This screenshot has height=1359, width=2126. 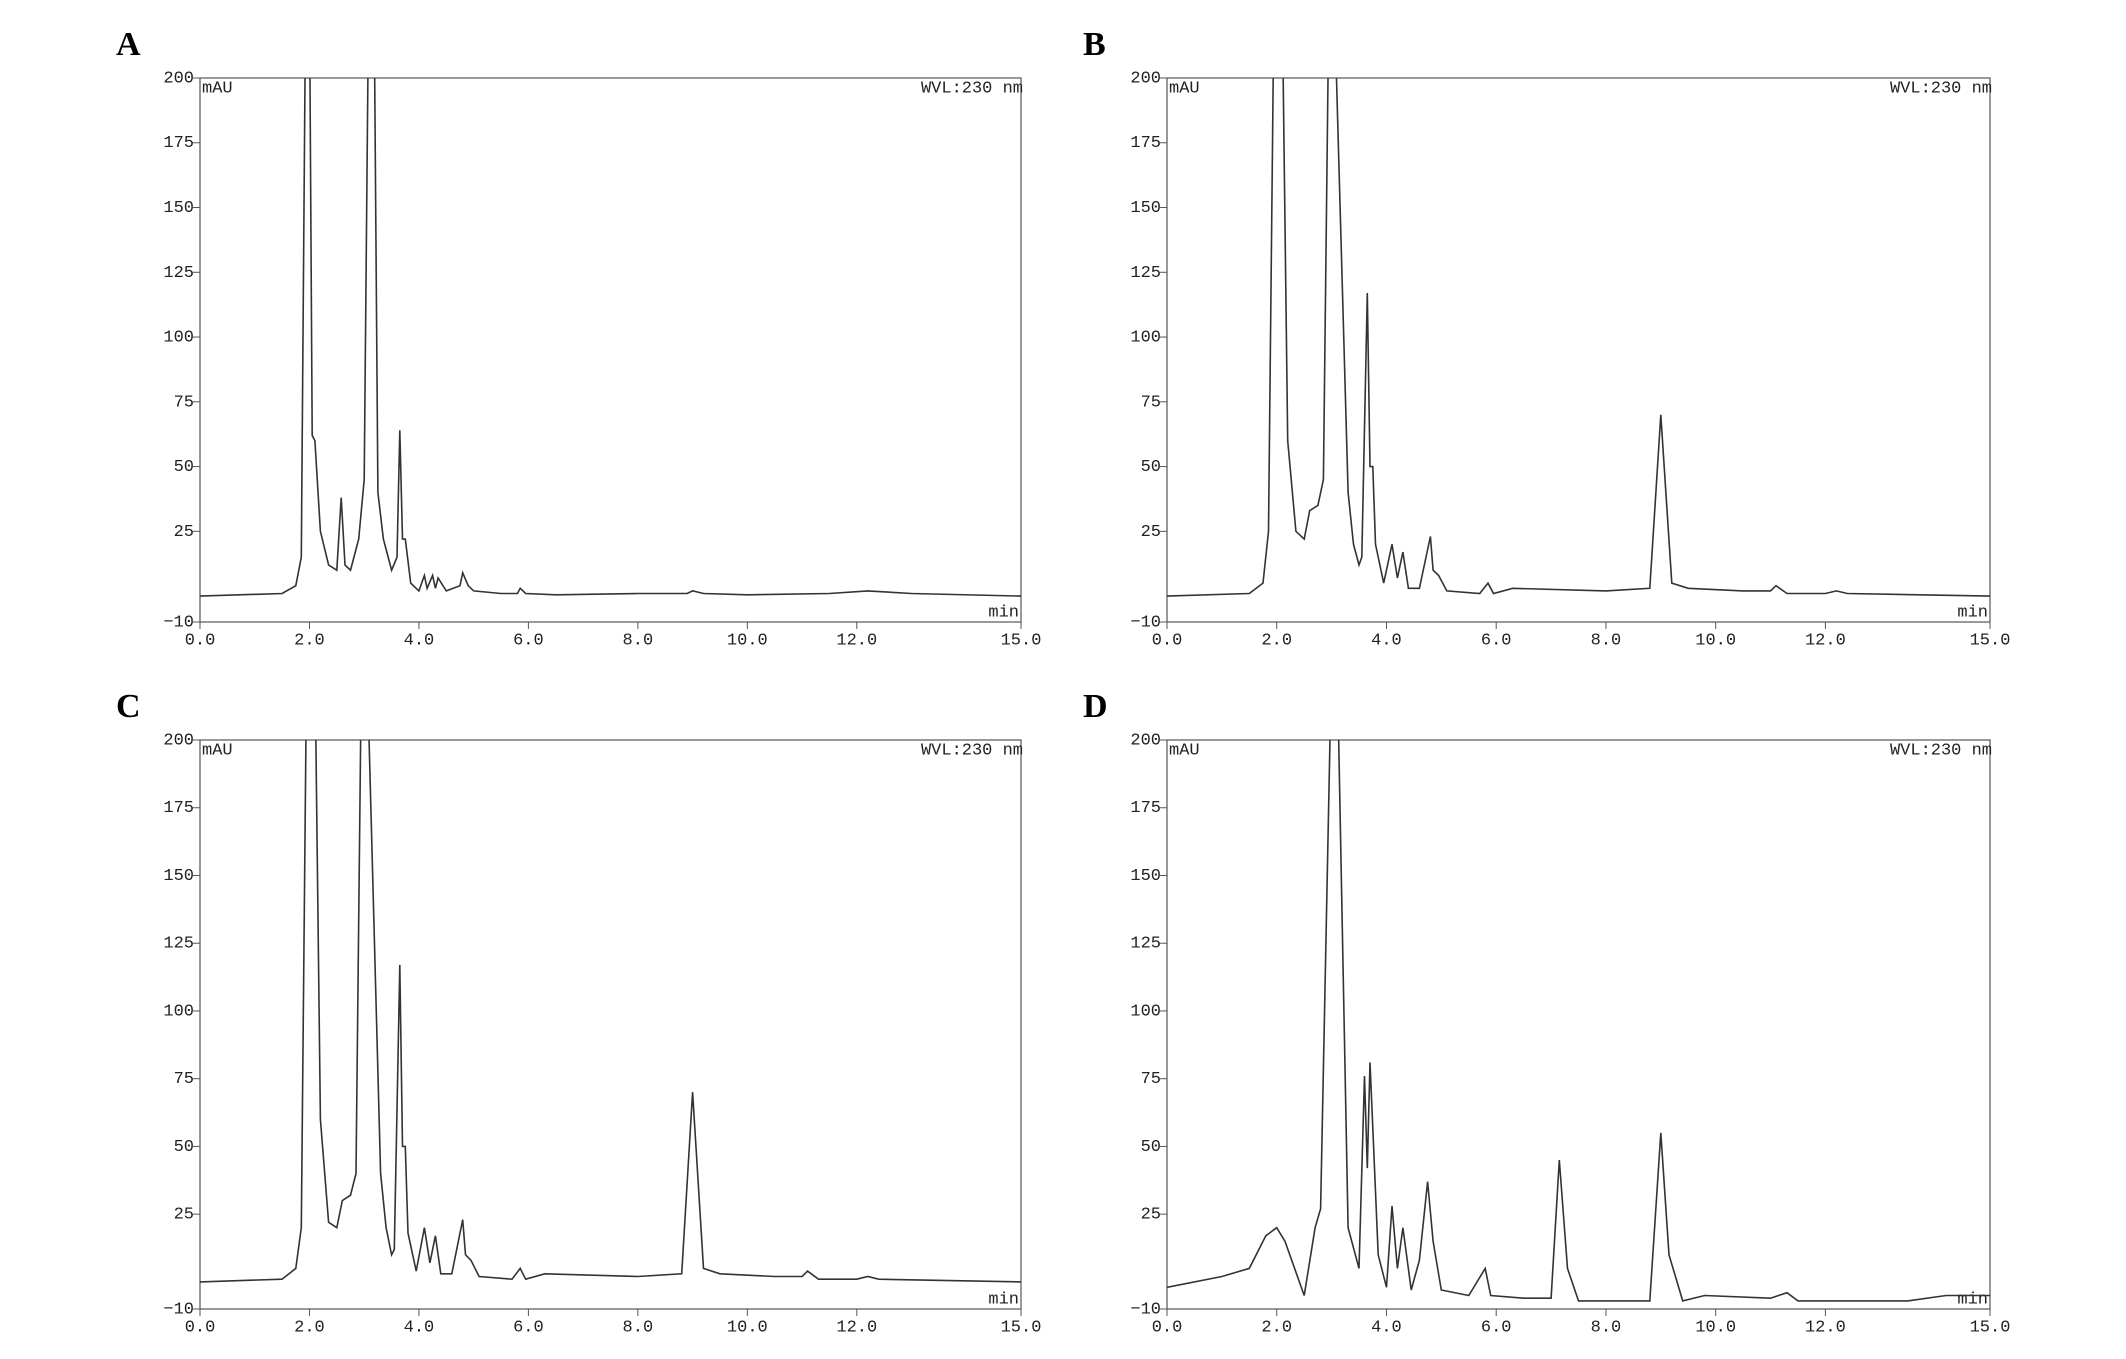 I want to click on panel-label: C, so click(x=128, y=706).